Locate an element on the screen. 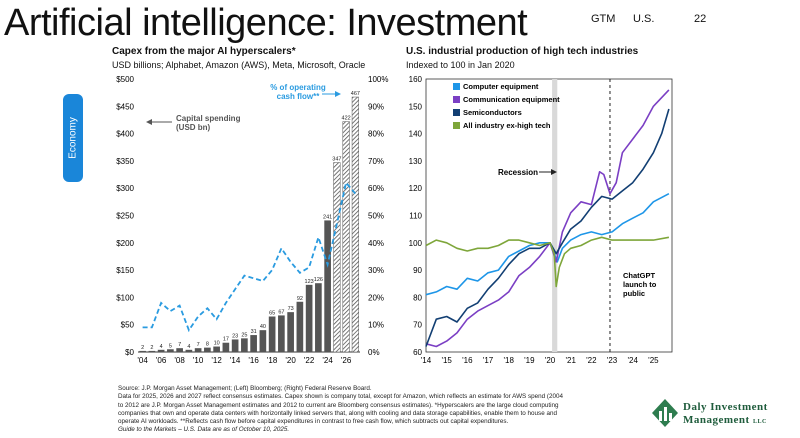 The width and height of the screenshot is (800, 438). recession-band is located at coordinates (555, 215).